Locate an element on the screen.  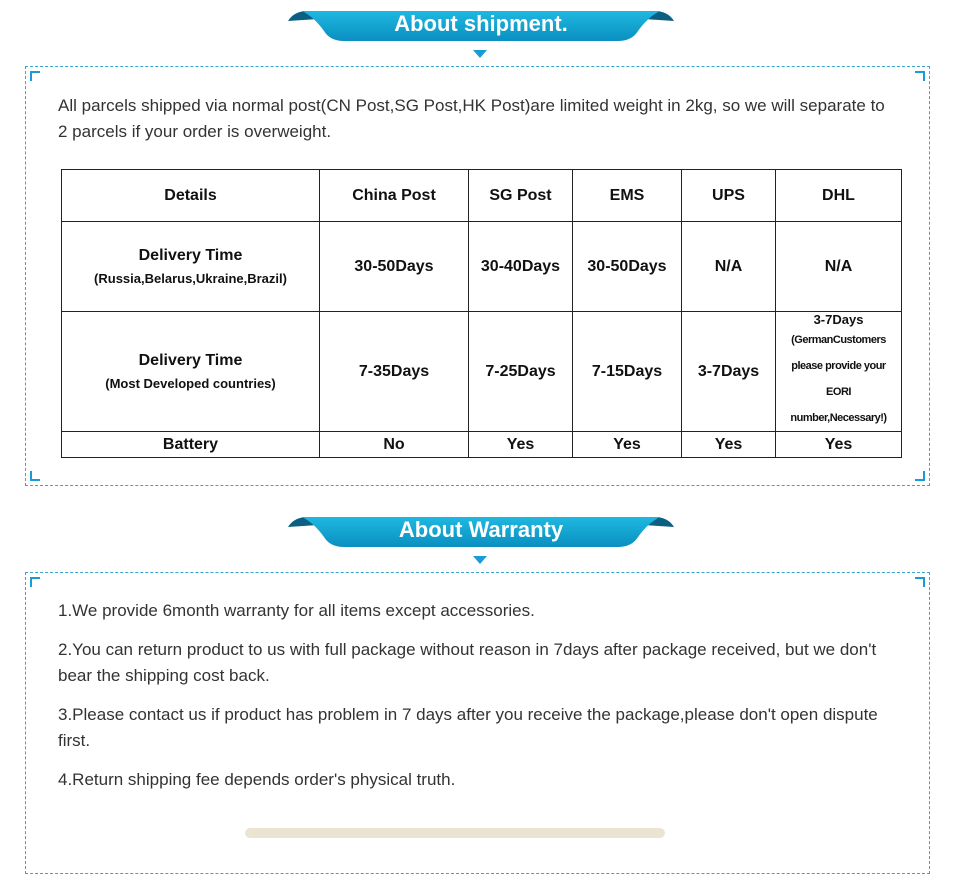
table-row: Battery No Yes Yes Yes Yes is located at coordinates (481, 444).